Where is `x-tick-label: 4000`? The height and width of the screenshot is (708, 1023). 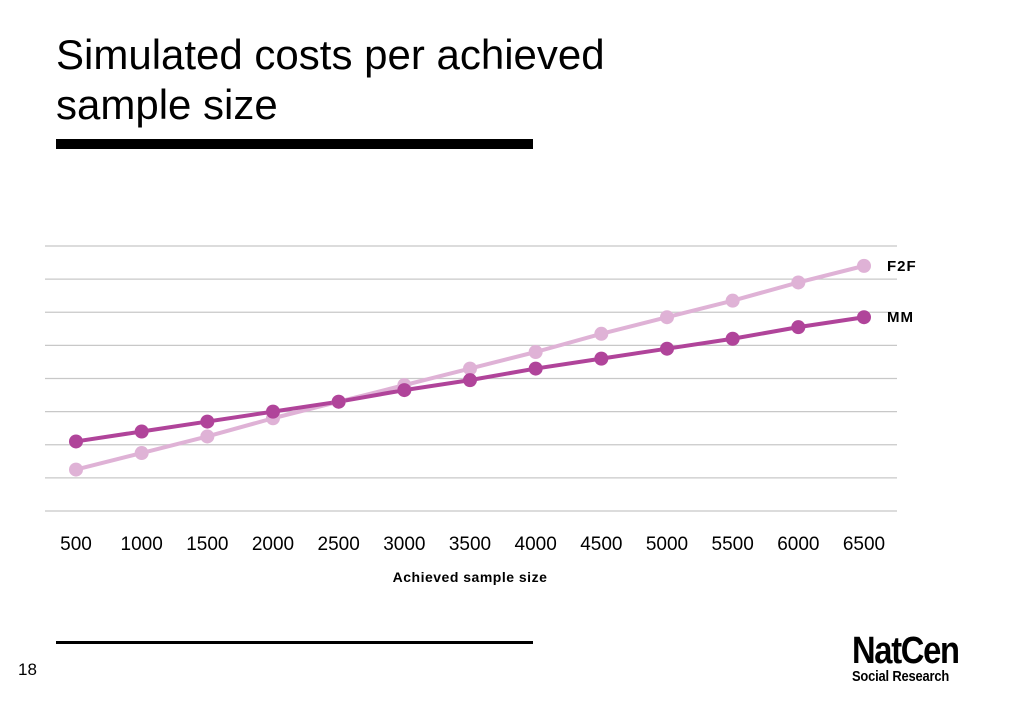
x-tick-label: 4000 is located at coordinates (536, 544).